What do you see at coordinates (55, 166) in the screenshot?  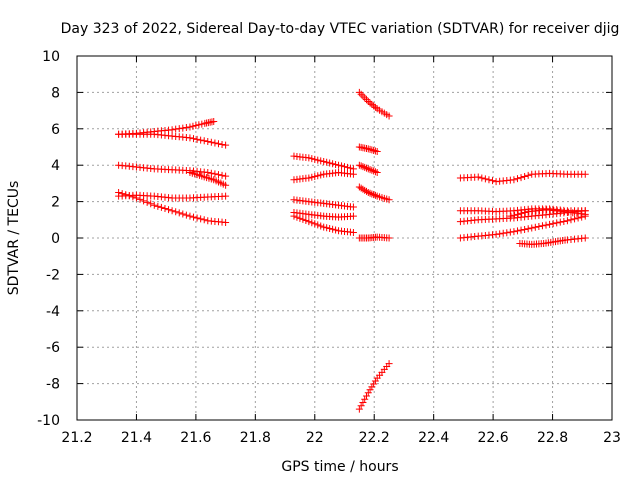 I see `y-tick-label: 4` at bounding box center [55, 166].